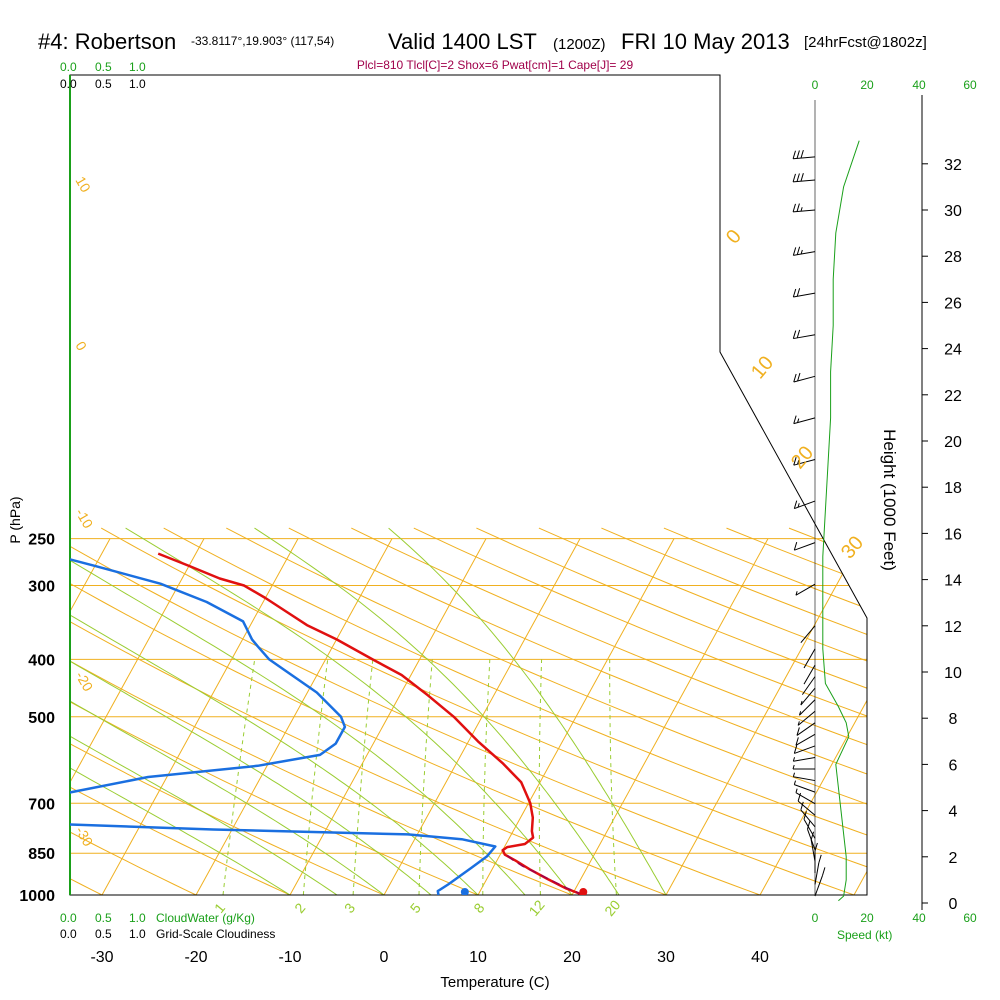 The width and height of the screenshot is (1000, 1000). What do you see at coordinates (953, 396) in the screenshot?
I see `height-tick-label: 22` at bounding box center [953, 396].